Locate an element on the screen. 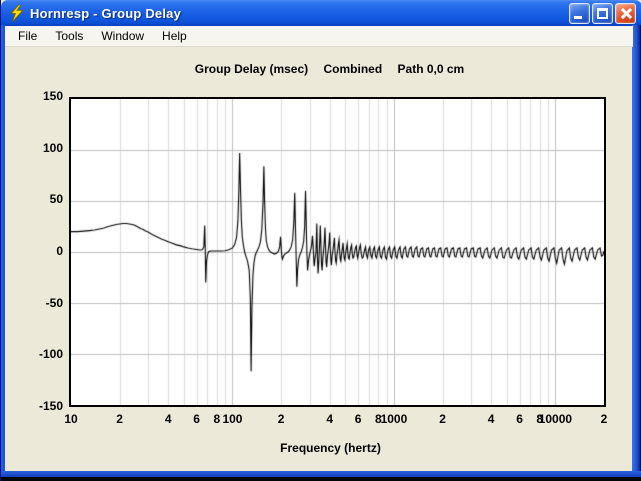 Image resolution: width=641 pixels, height=481 pixels. x-axis-title: Frequency (hertz) is located at coordinates (330, 448).